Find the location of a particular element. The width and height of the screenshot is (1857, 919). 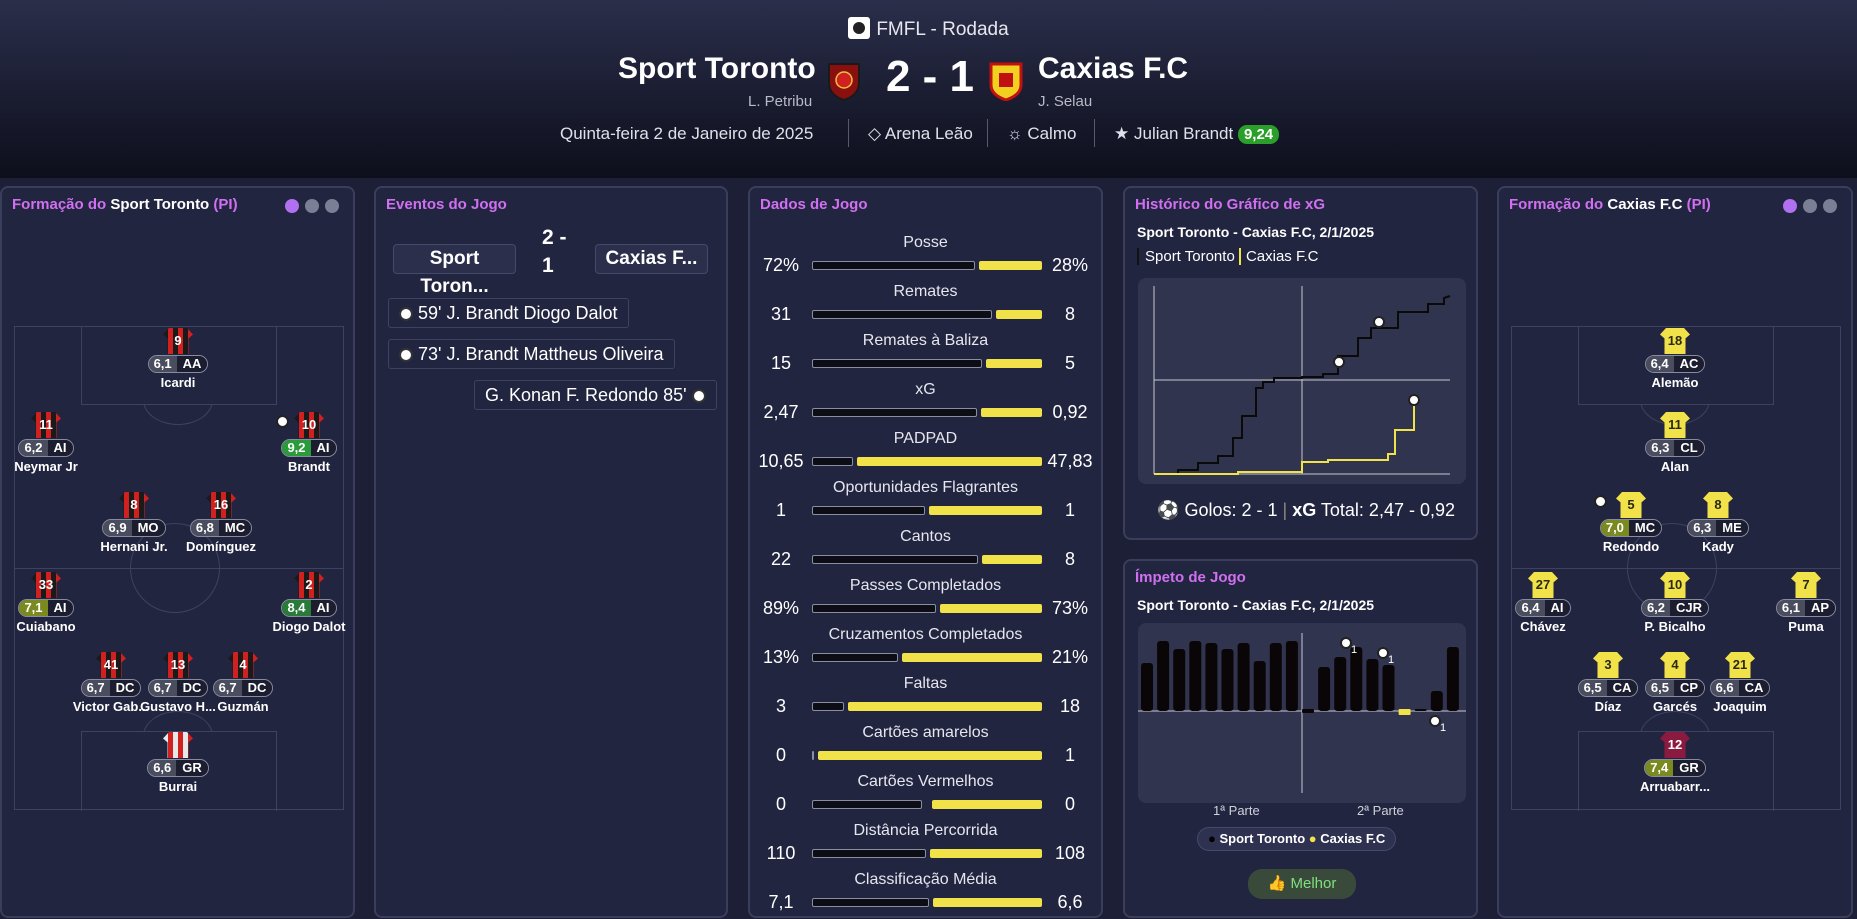

player-brandt: 10 9,2 AI Brandt is located at coordinates (309, 443).